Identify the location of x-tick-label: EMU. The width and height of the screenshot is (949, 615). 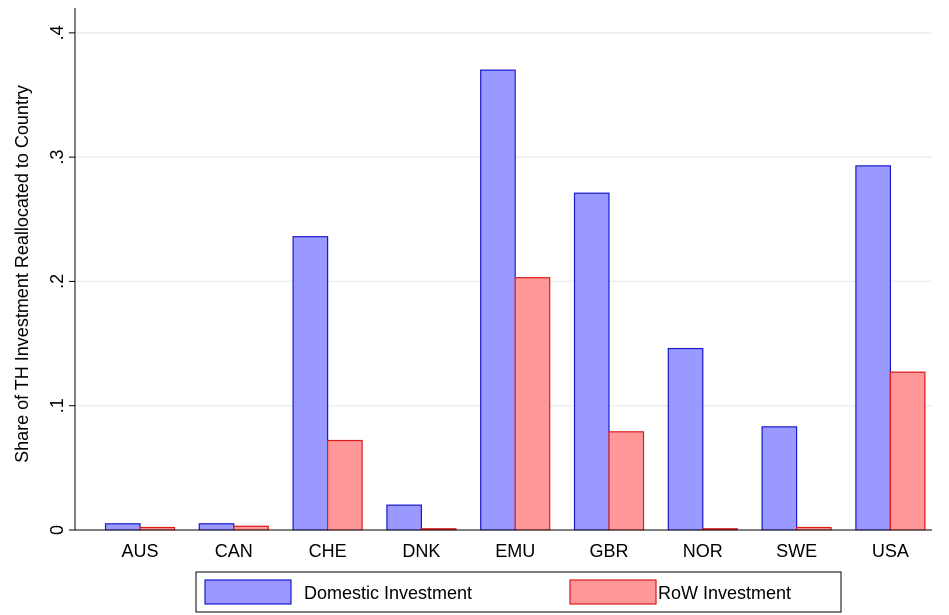
(515, 551).